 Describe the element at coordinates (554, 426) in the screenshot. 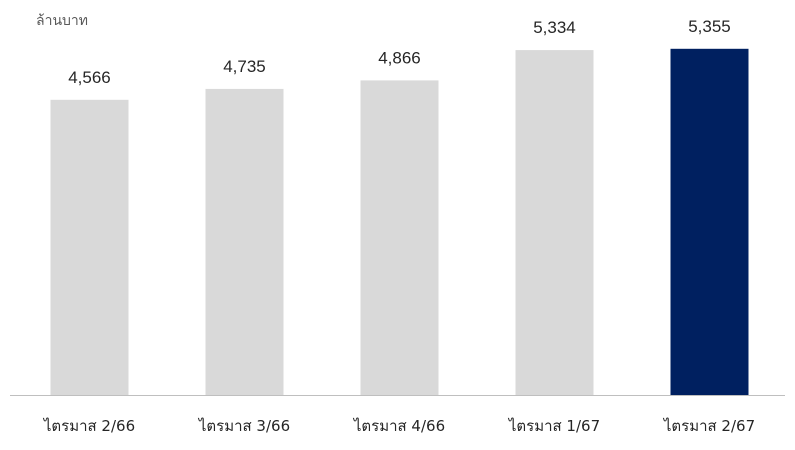

I see `x-tick-label-4: ไตรมาส 1/67` at that location.